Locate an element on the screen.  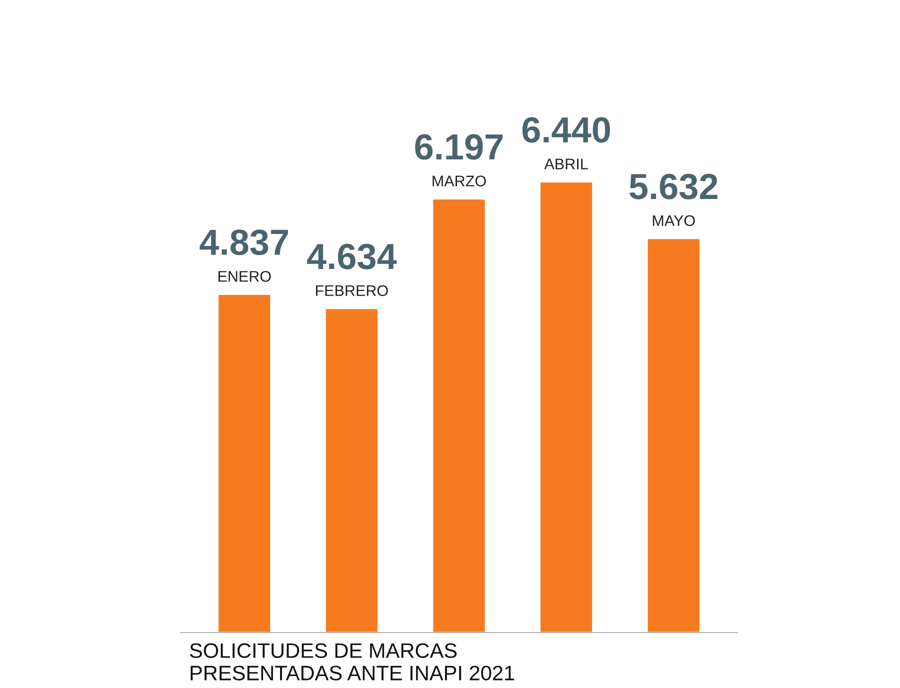
data-label: 6.440 is located at coordinates (566, 130).